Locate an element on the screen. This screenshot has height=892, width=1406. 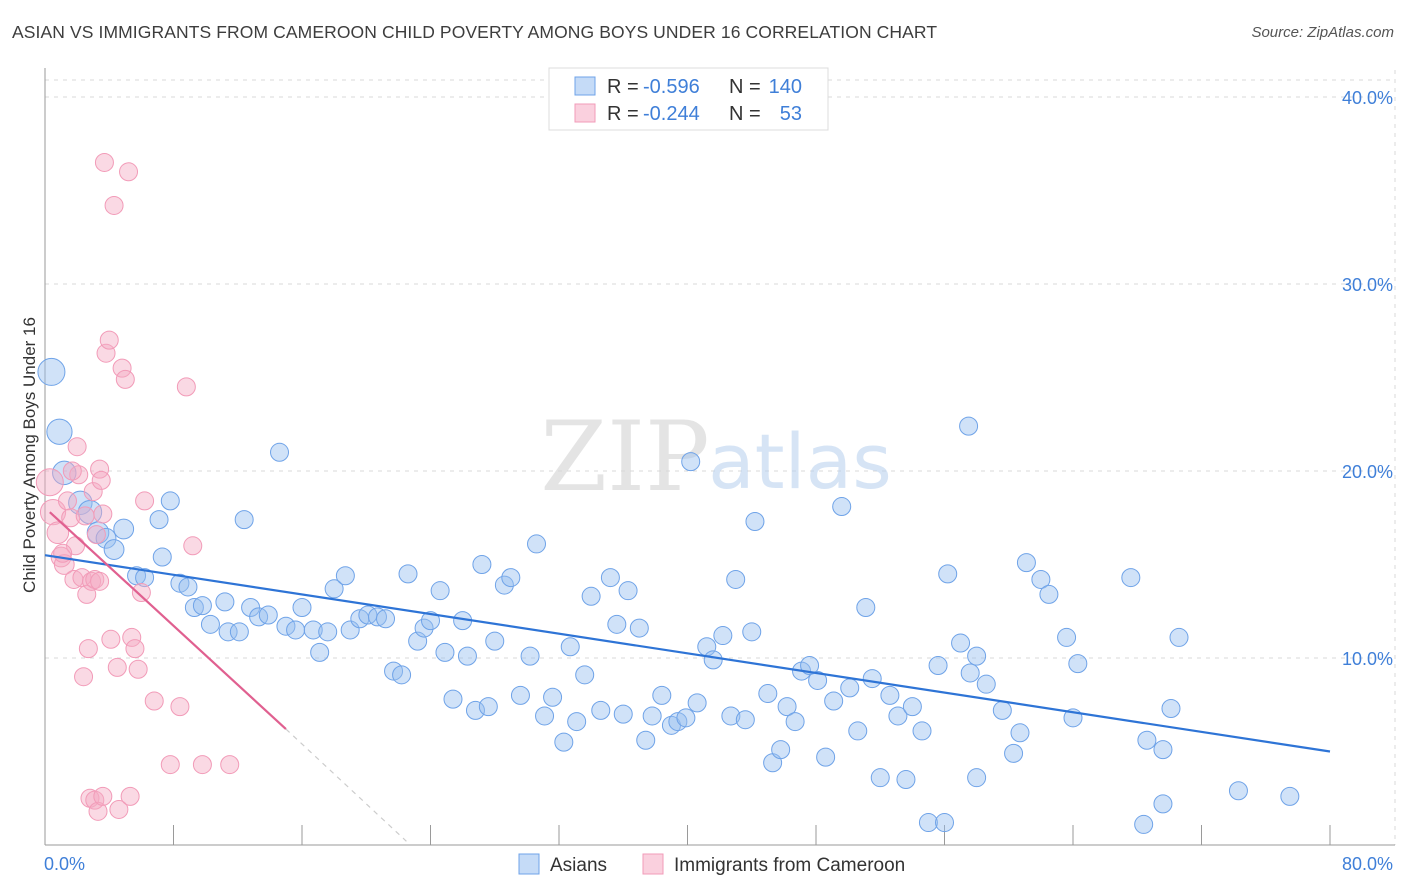
stats-legend-r-value: -0.596 is located at coordinates (671, 87).